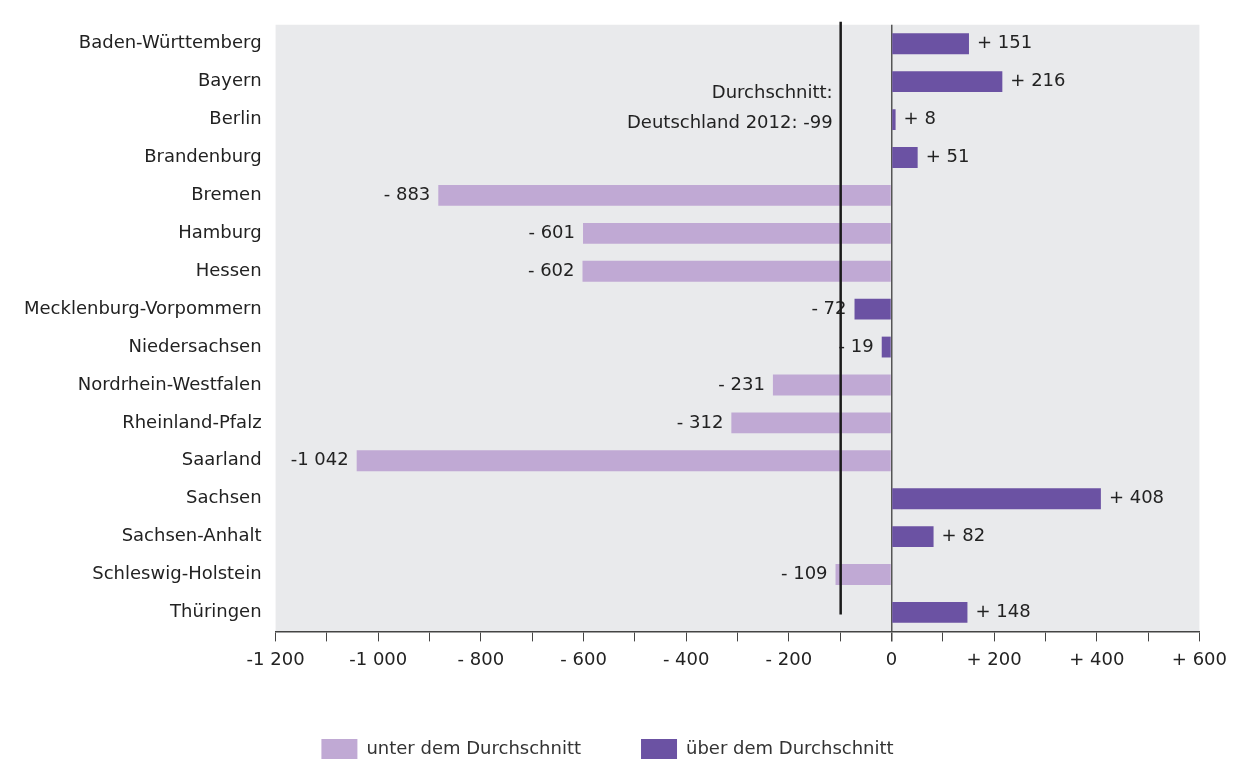  Describe the element at coordinates (228, 269) in the screenshot. I see `y-tick-label: Hessen` at that location.